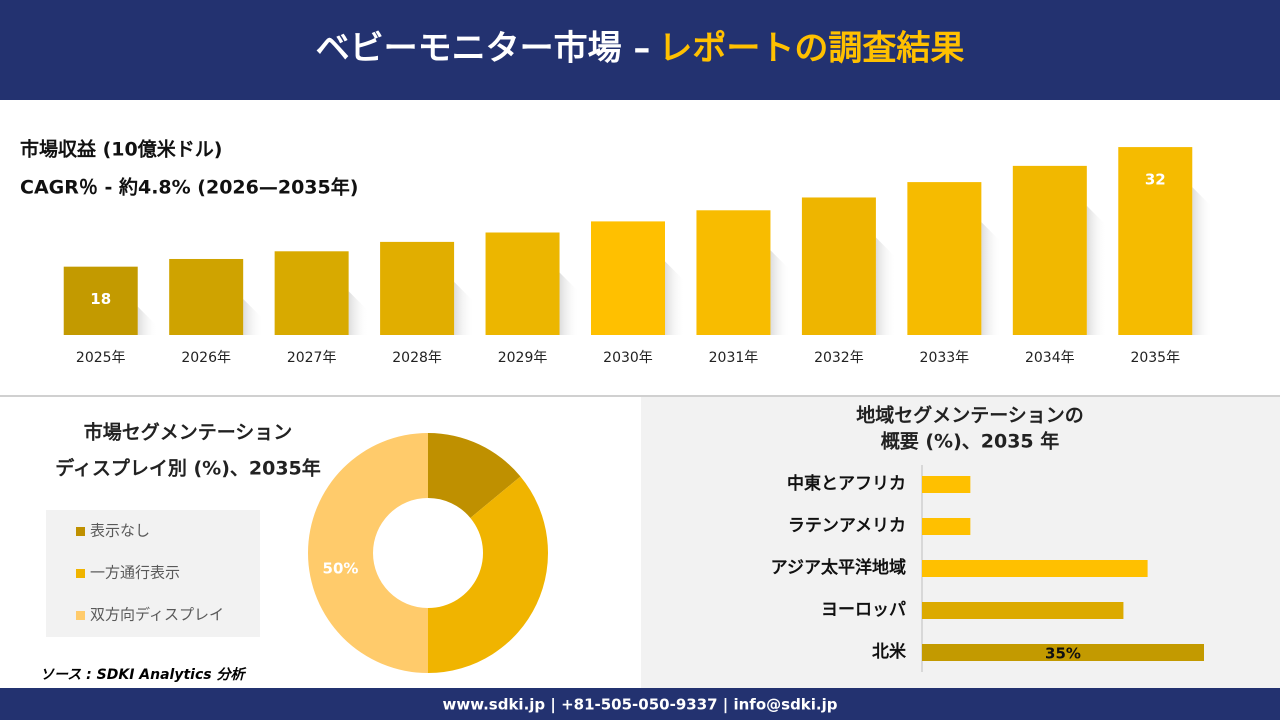 The image size is (1280, 720). Describe the element at coordinates (734, 358) in the screenshot. I see `x-tick-label: 2031年` at that location.